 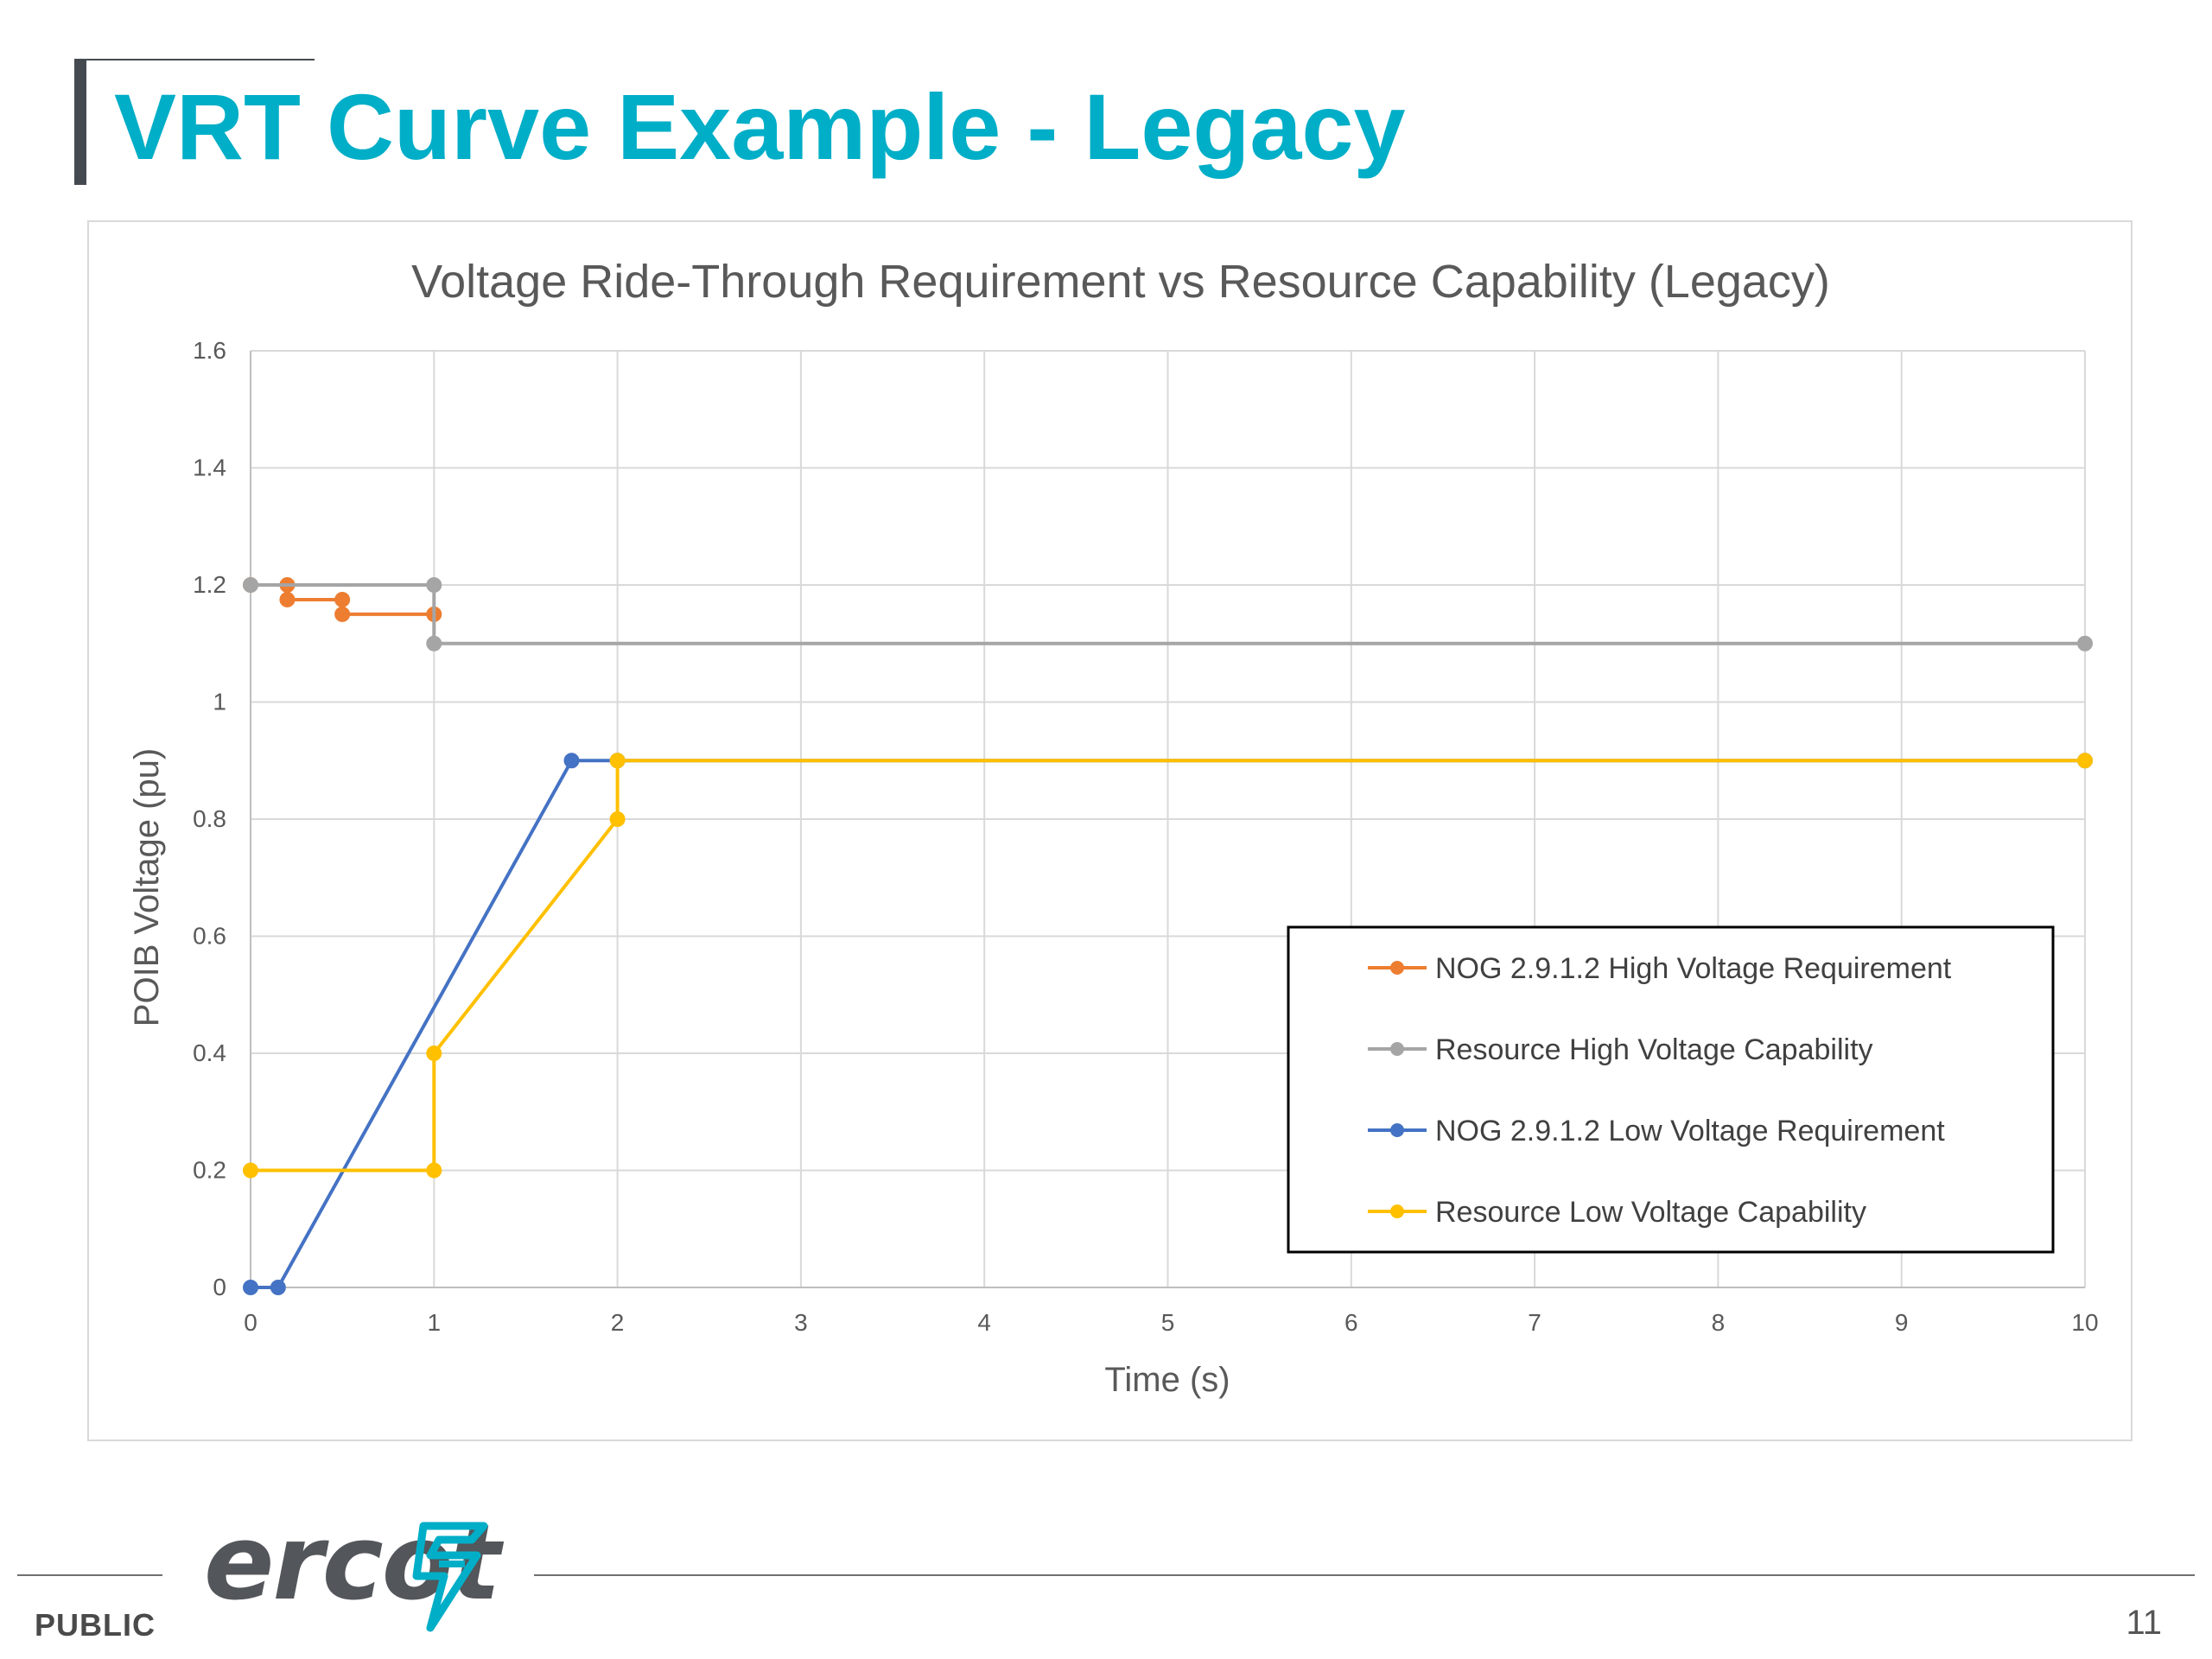 I want to click on footer-divider-left, so click(x=89, y=1575).